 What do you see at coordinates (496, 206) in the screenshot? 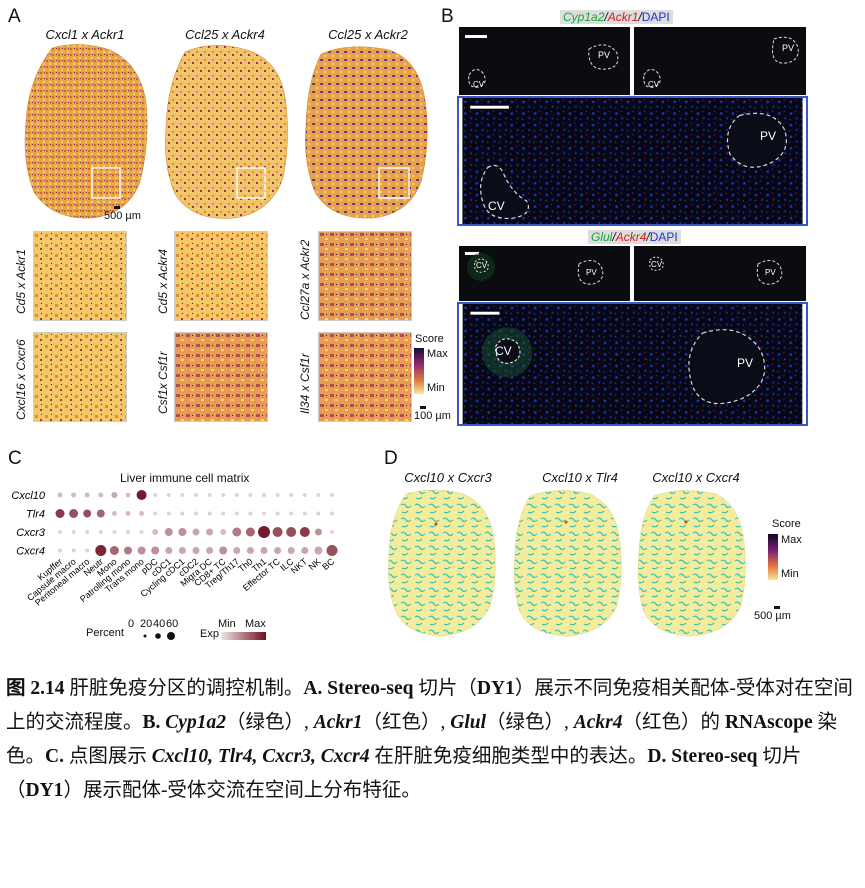
I see `panel-b-top-big-cv: CV` at bounding box center [496, 206].